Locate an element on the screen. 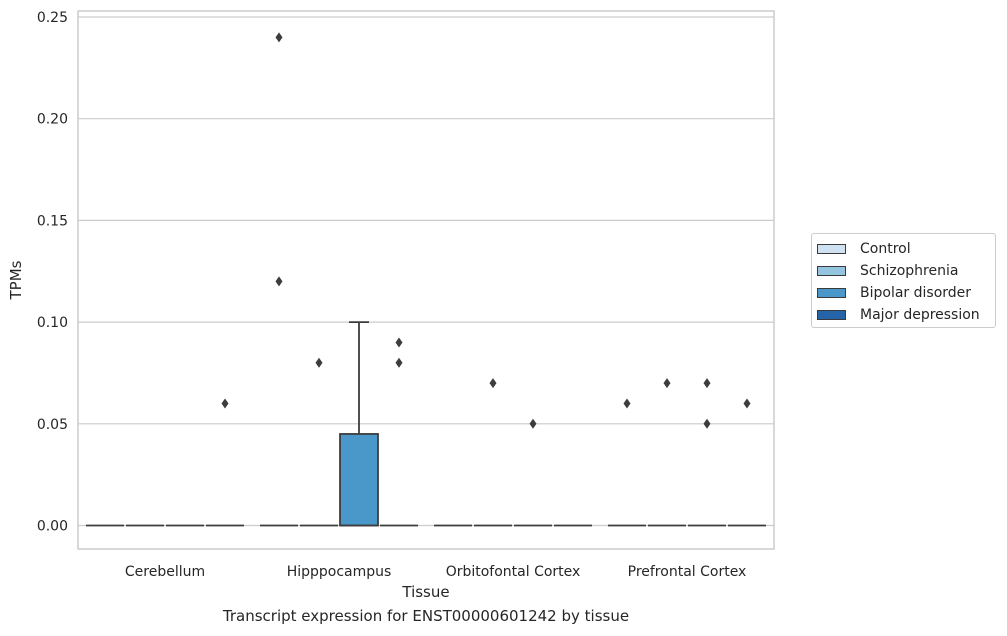  legend-item: Major depression is located at coordinates (906, 315).